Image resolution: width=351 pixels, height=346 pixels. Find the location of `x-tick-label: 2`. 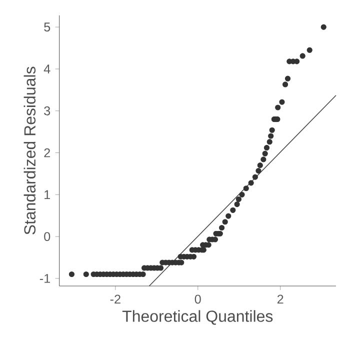

x-tick-label: 2 is located at coordinates (280, 299).